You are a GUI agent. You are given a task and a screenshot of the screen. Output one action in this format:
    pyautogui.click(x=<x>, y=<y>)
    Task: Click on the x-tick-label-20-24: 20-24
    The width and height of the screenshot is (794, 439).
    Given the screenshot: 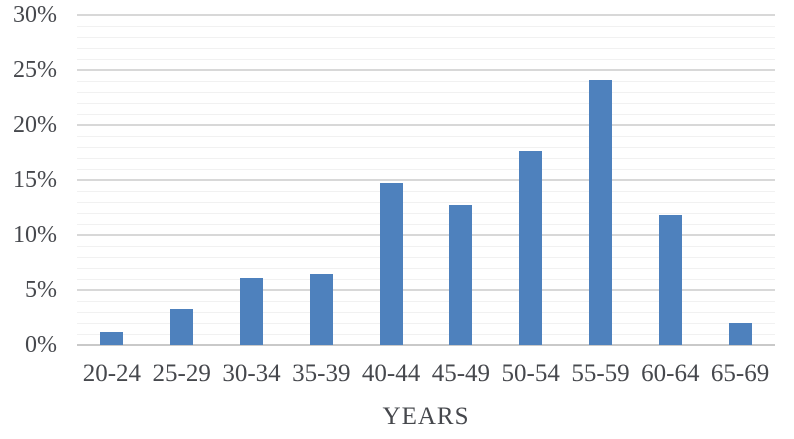 What is the action you would take?
    pyautogui.click(x=112, y=373)
    